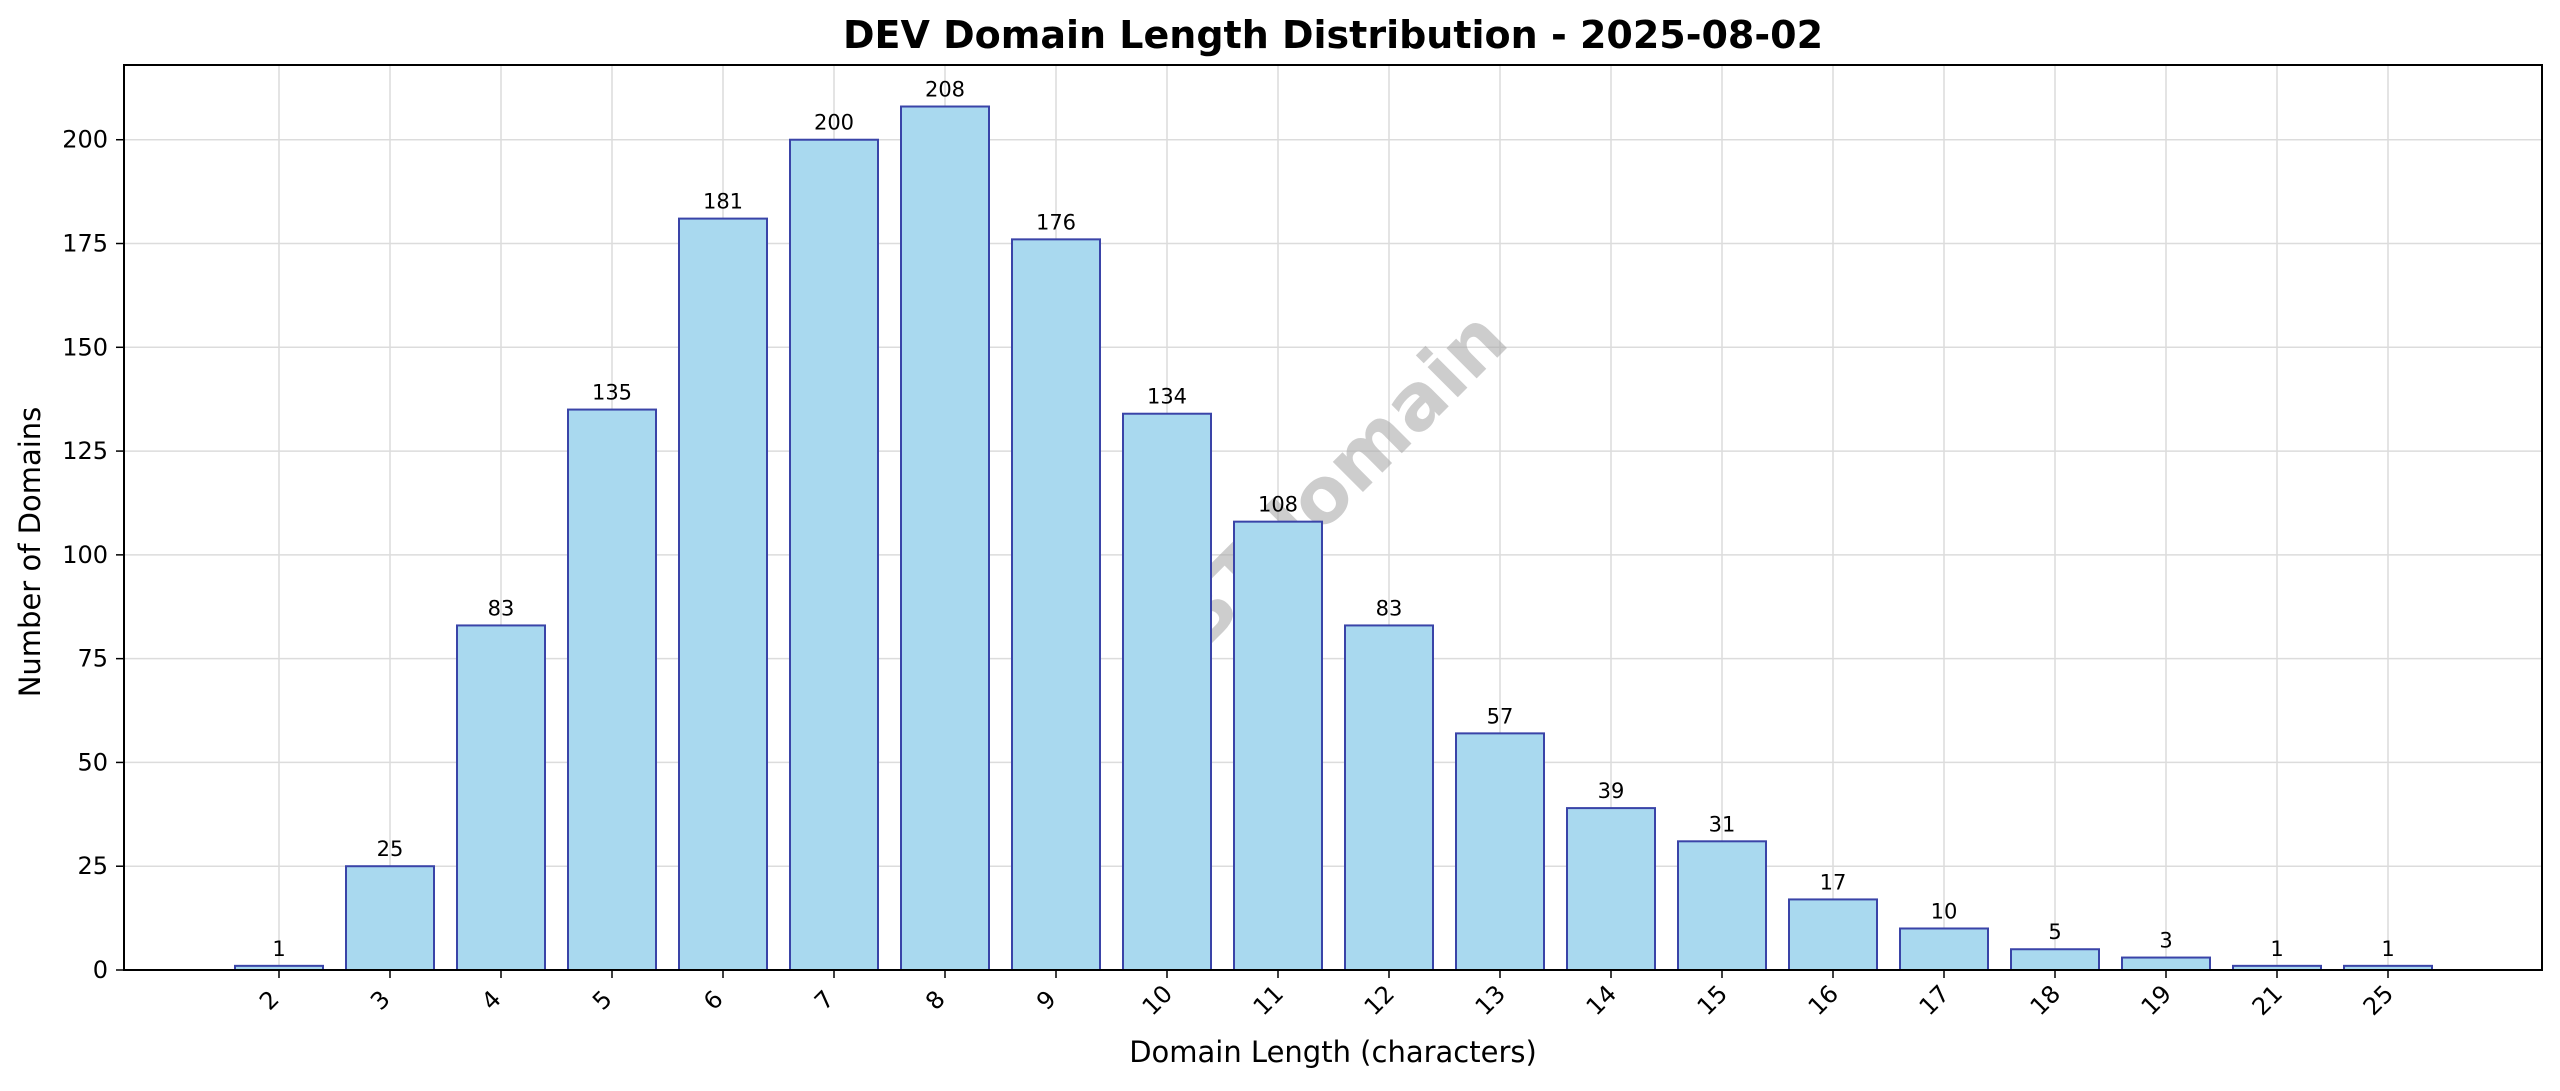 This screenshot has width=2560, height=1091. I want to click on x-tick-label: 19, so click(2156, 1000).